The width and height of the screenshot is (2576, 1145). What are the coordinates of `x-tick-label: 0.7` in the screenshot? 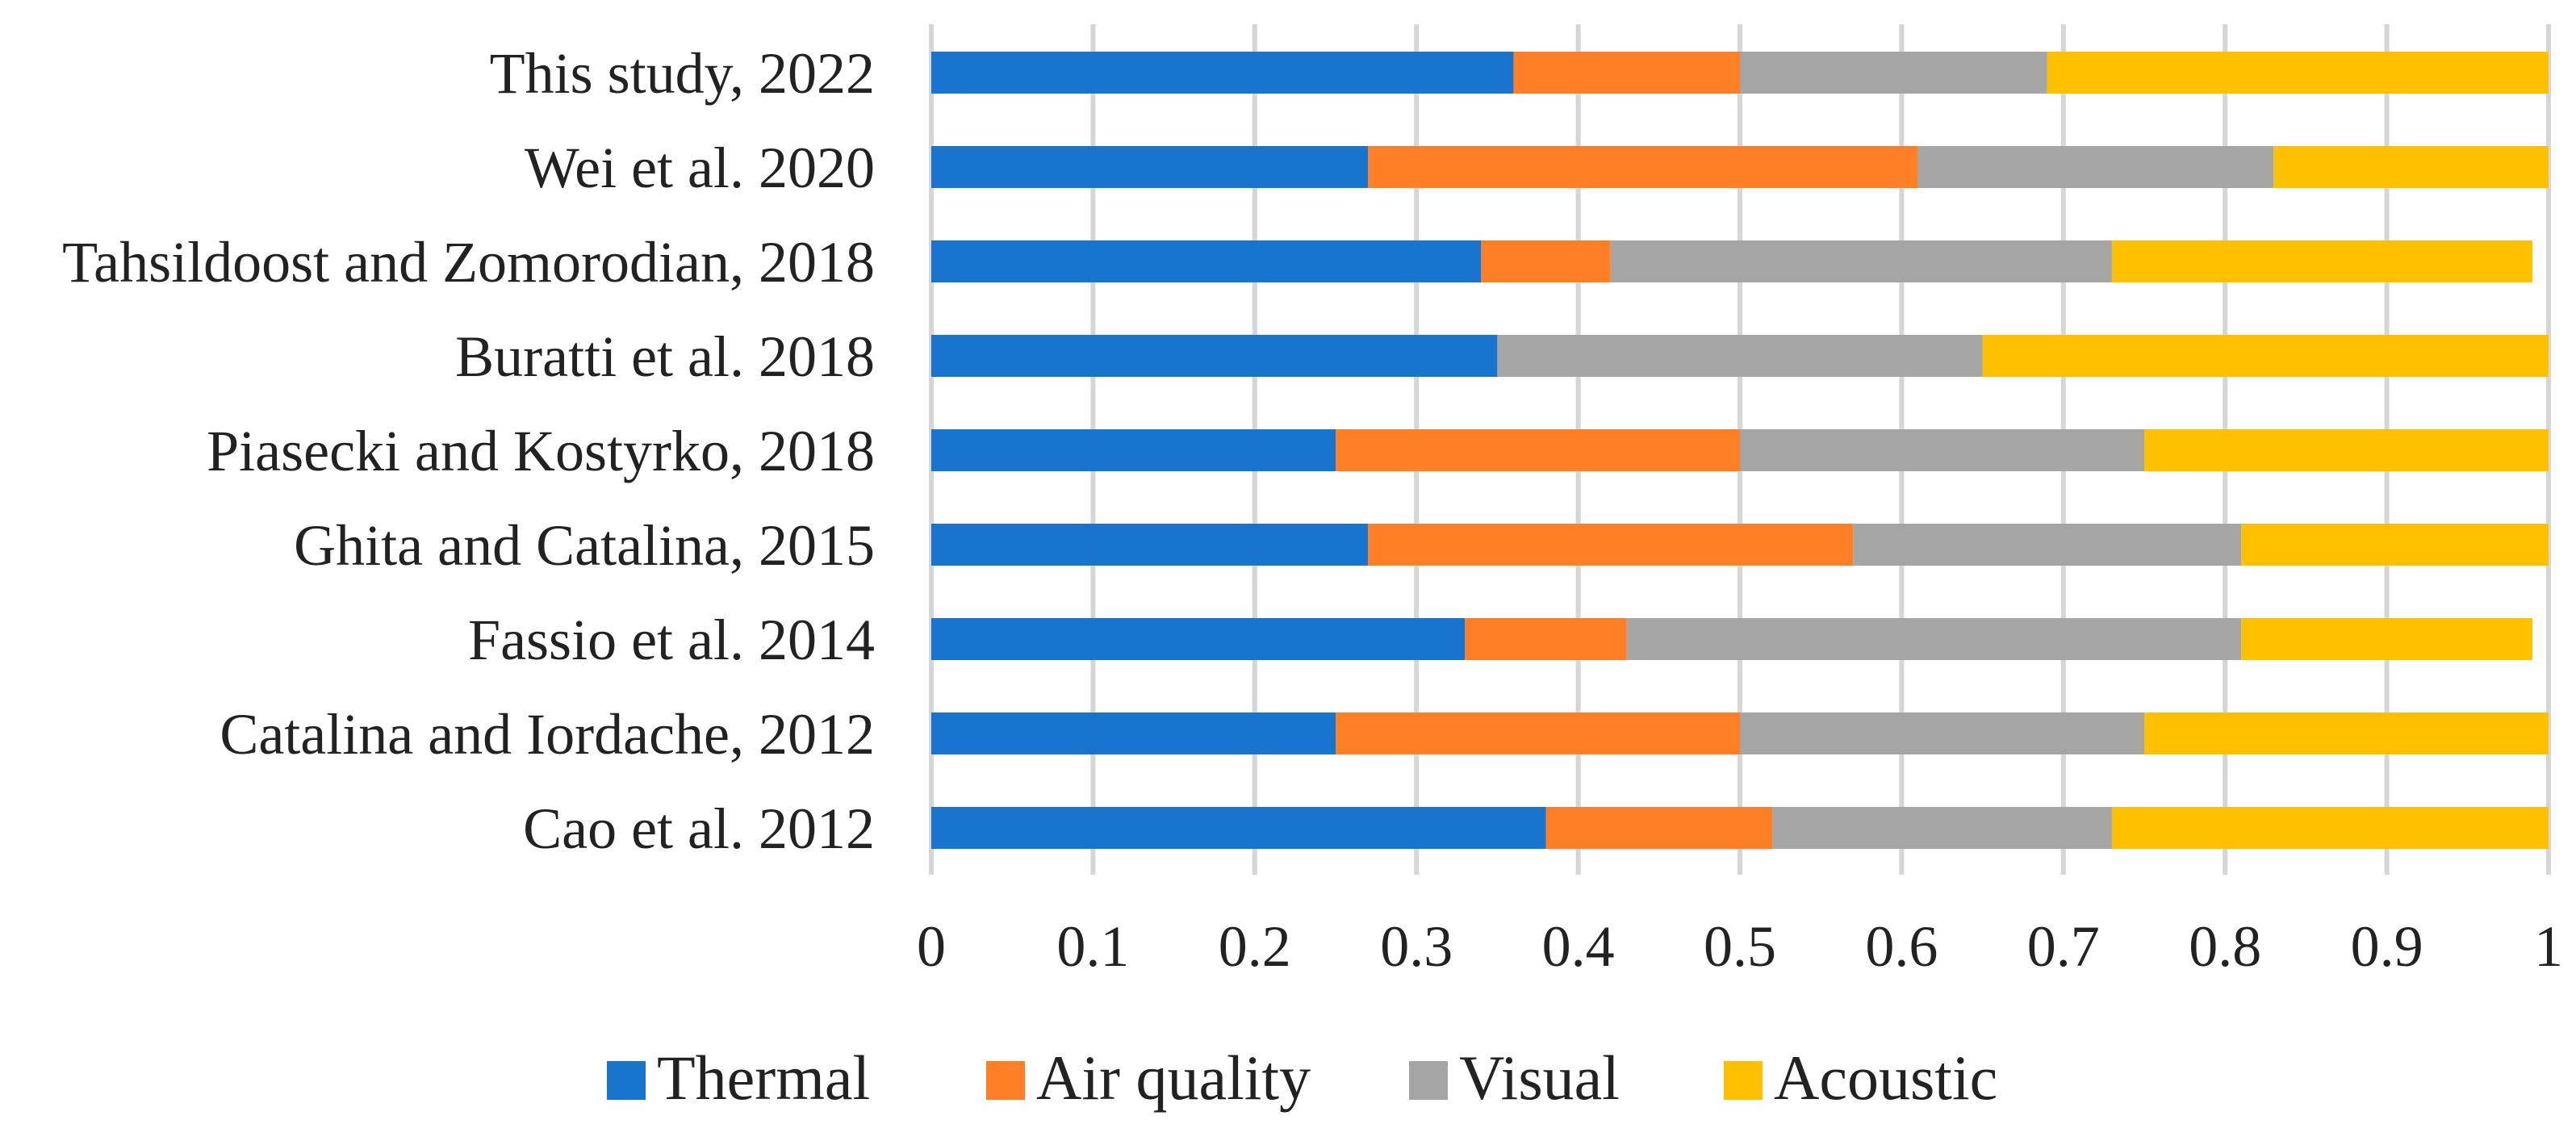 It's located at (2063, 946).